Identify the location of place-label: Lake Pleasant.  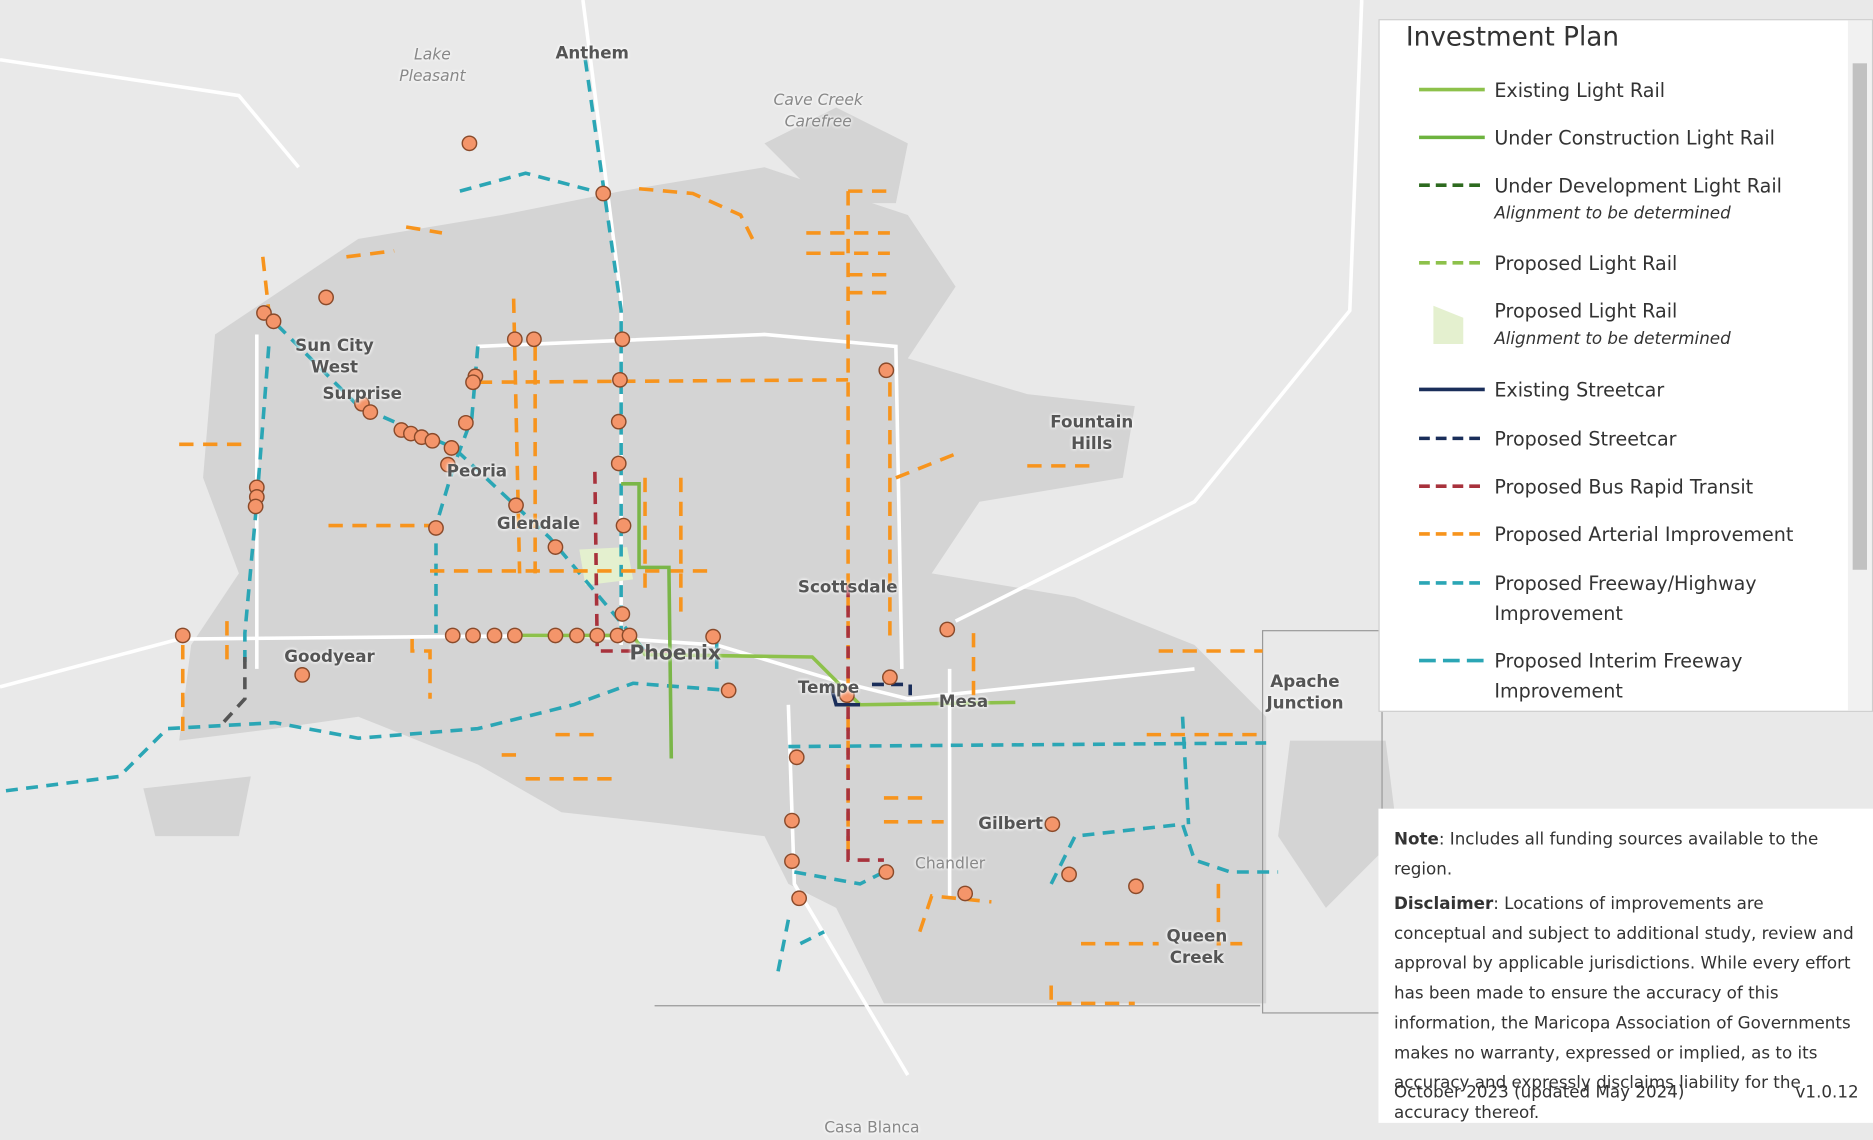
(432, 66).